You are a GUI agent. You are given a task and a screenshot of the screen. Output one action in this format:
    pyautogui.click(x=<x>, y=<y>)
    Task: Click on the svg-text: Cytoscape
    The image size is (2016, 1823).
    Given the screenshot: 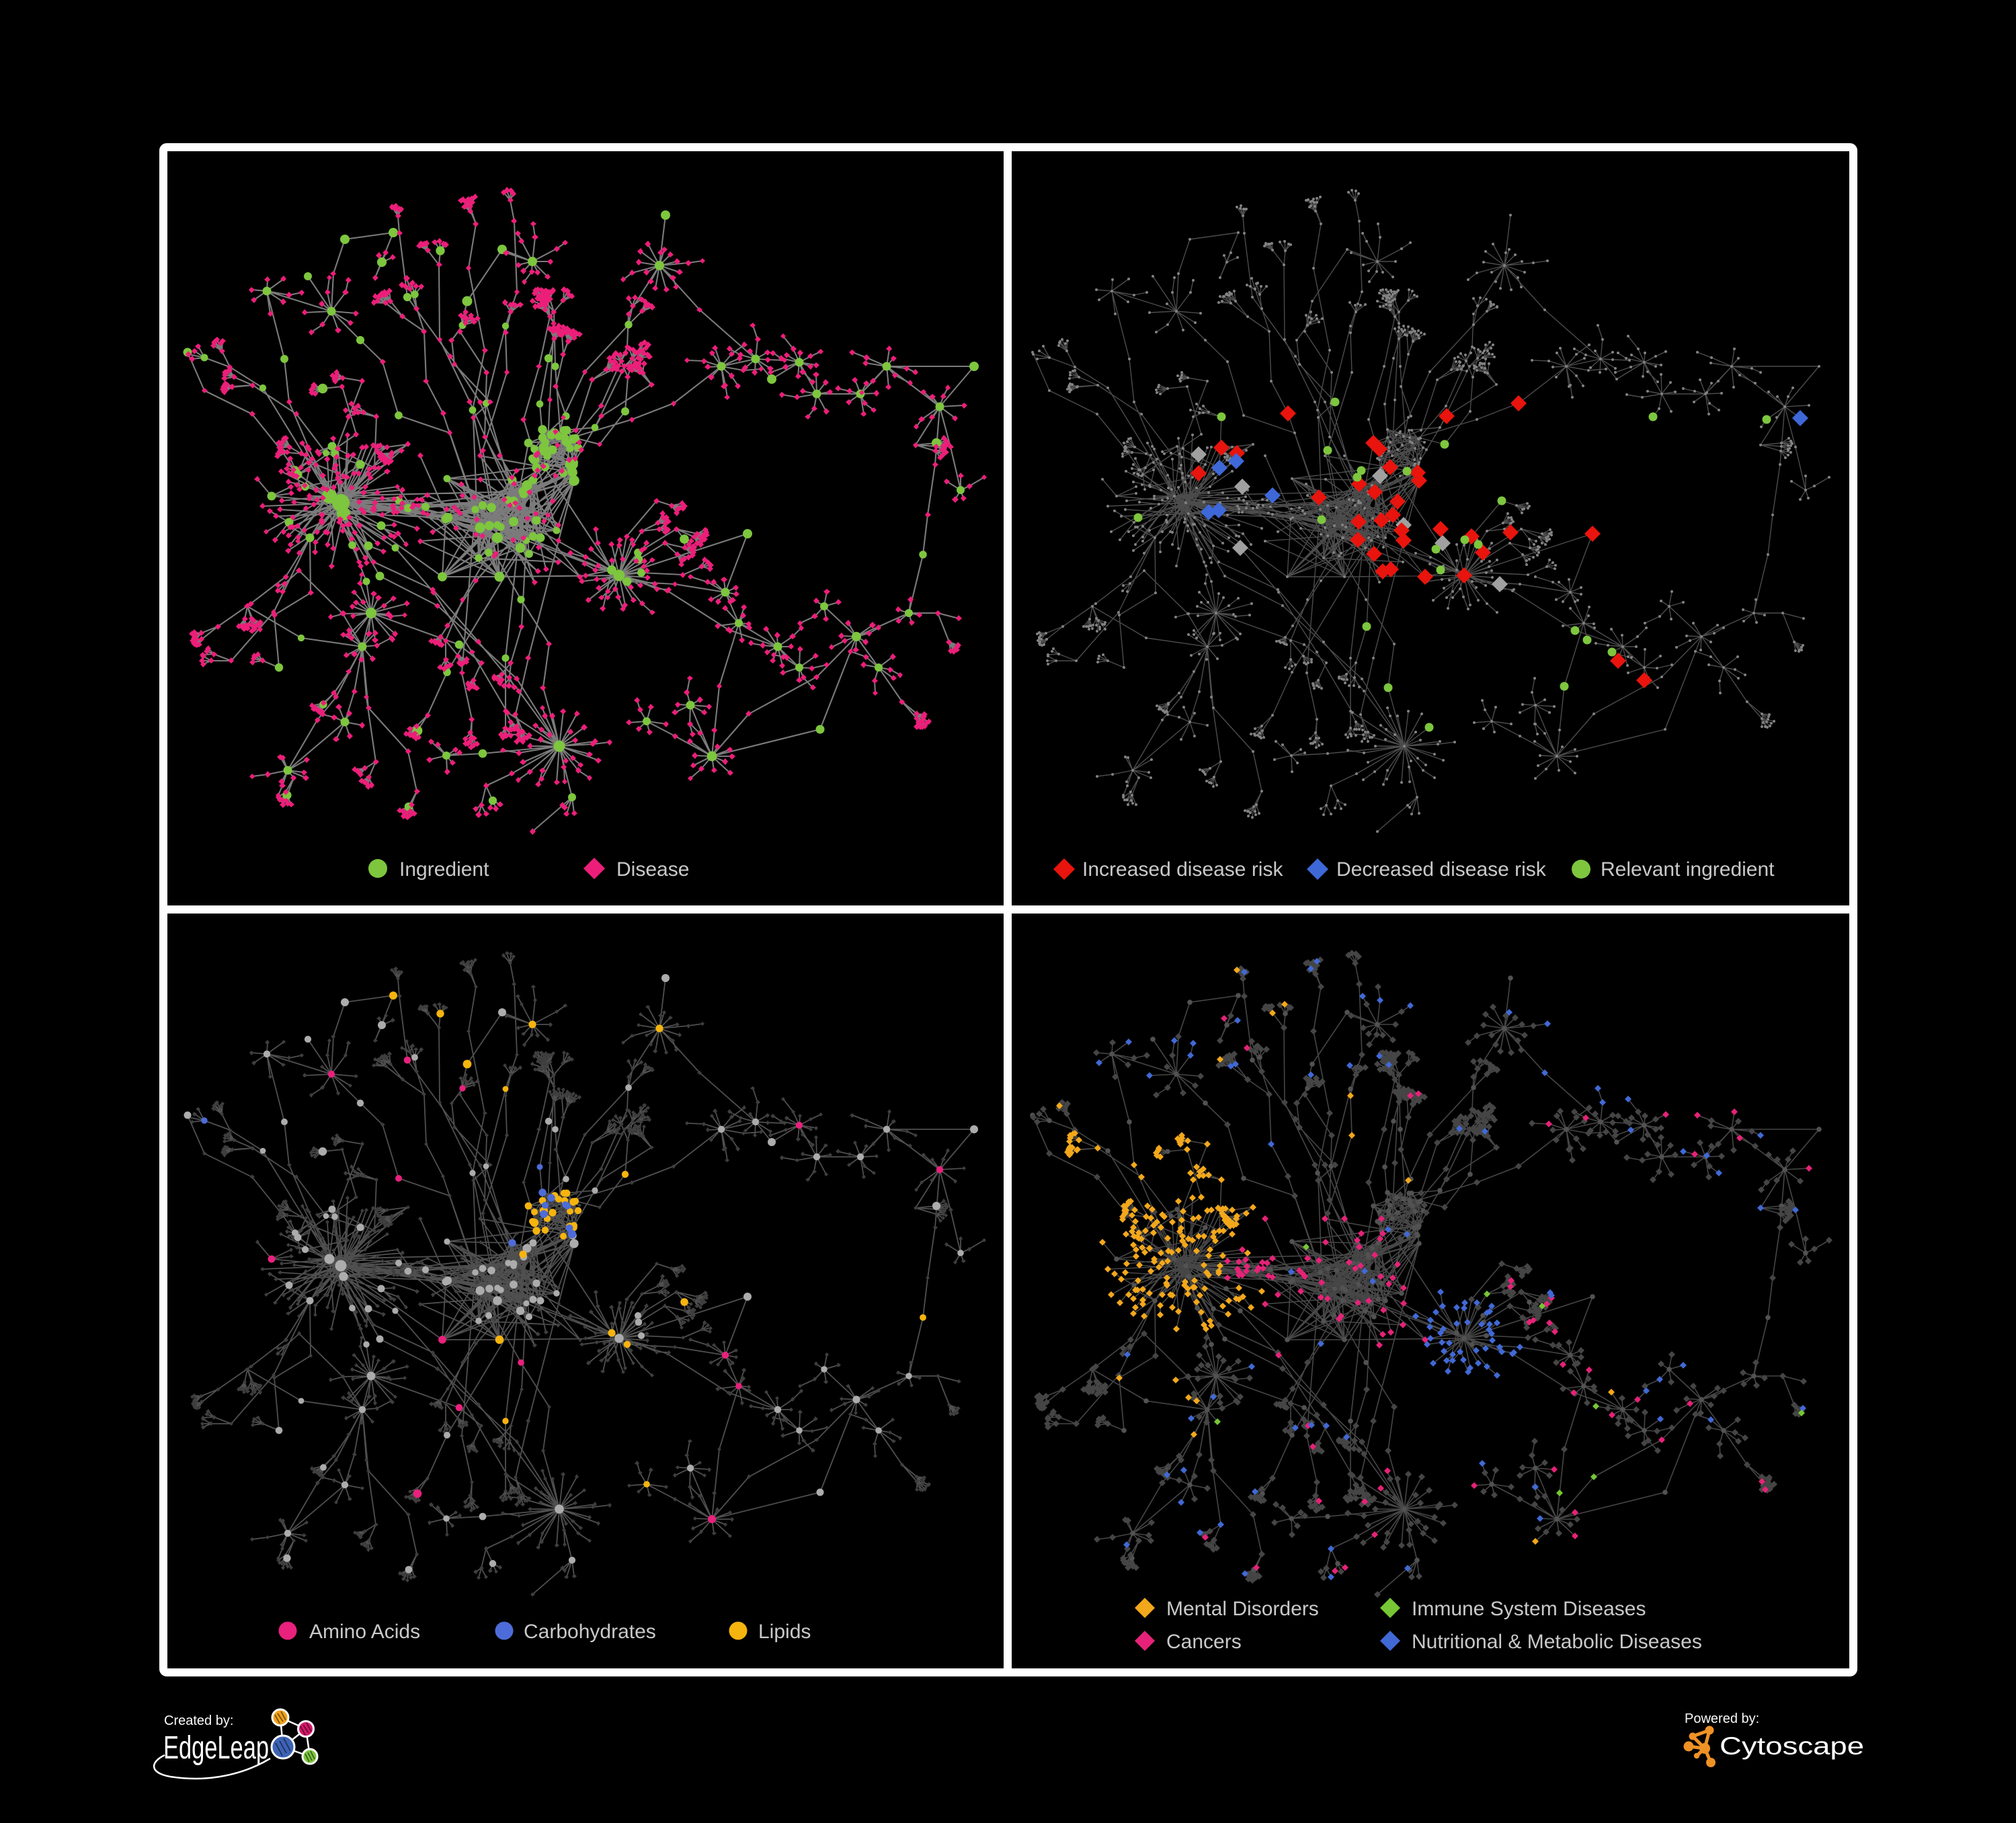 What is the action you would take?
    pyautogui.click(x=1792, y=1746)
    